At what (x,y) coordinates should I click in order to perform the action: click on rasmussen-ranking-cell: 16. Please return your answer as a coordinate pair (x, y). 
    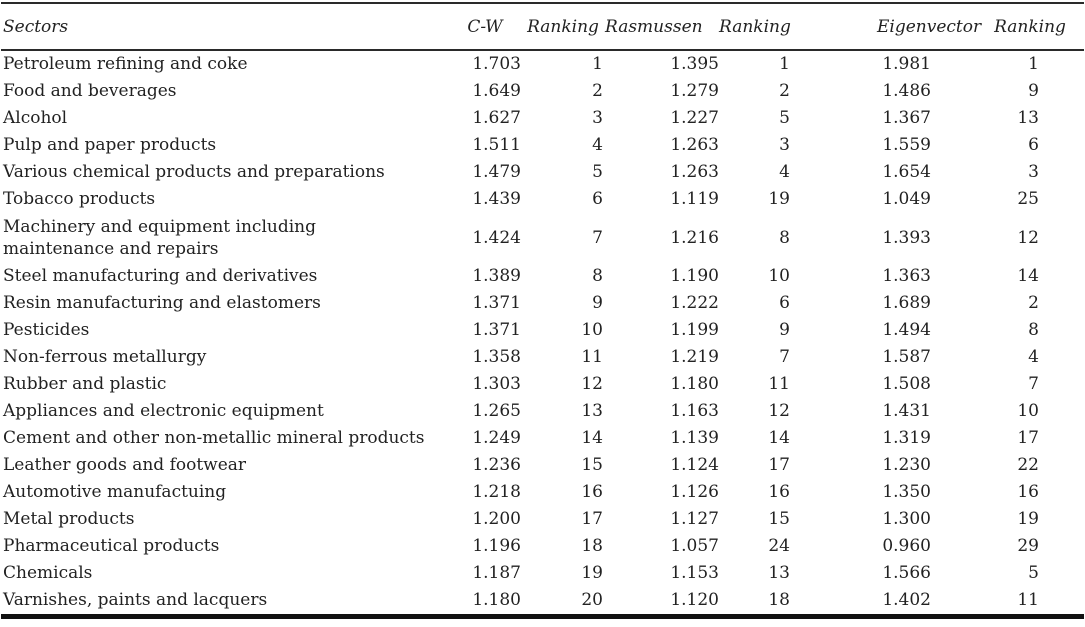
    Looking at the image, I should click on (779, 492).